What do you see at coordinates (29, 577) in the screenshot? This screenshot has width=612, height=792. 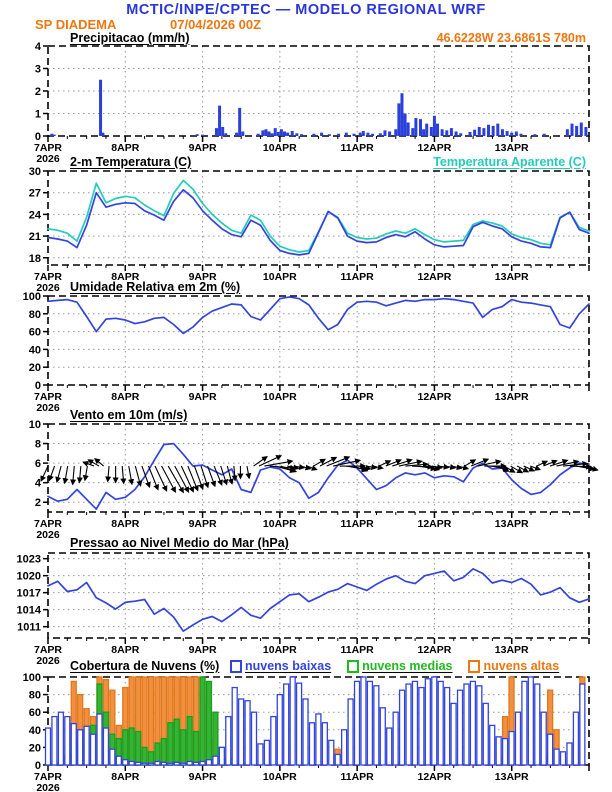 I see `svg-text: 1020` at bounding box center [29, 577].